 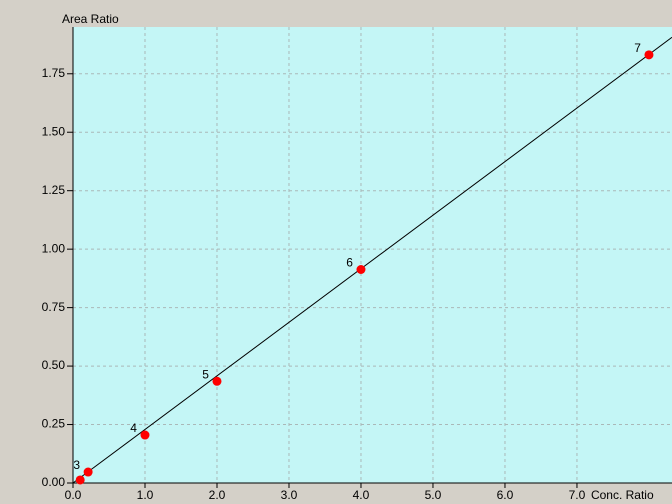 I want to click on x-tick-label: 6.0, so click(x=505, y=495).